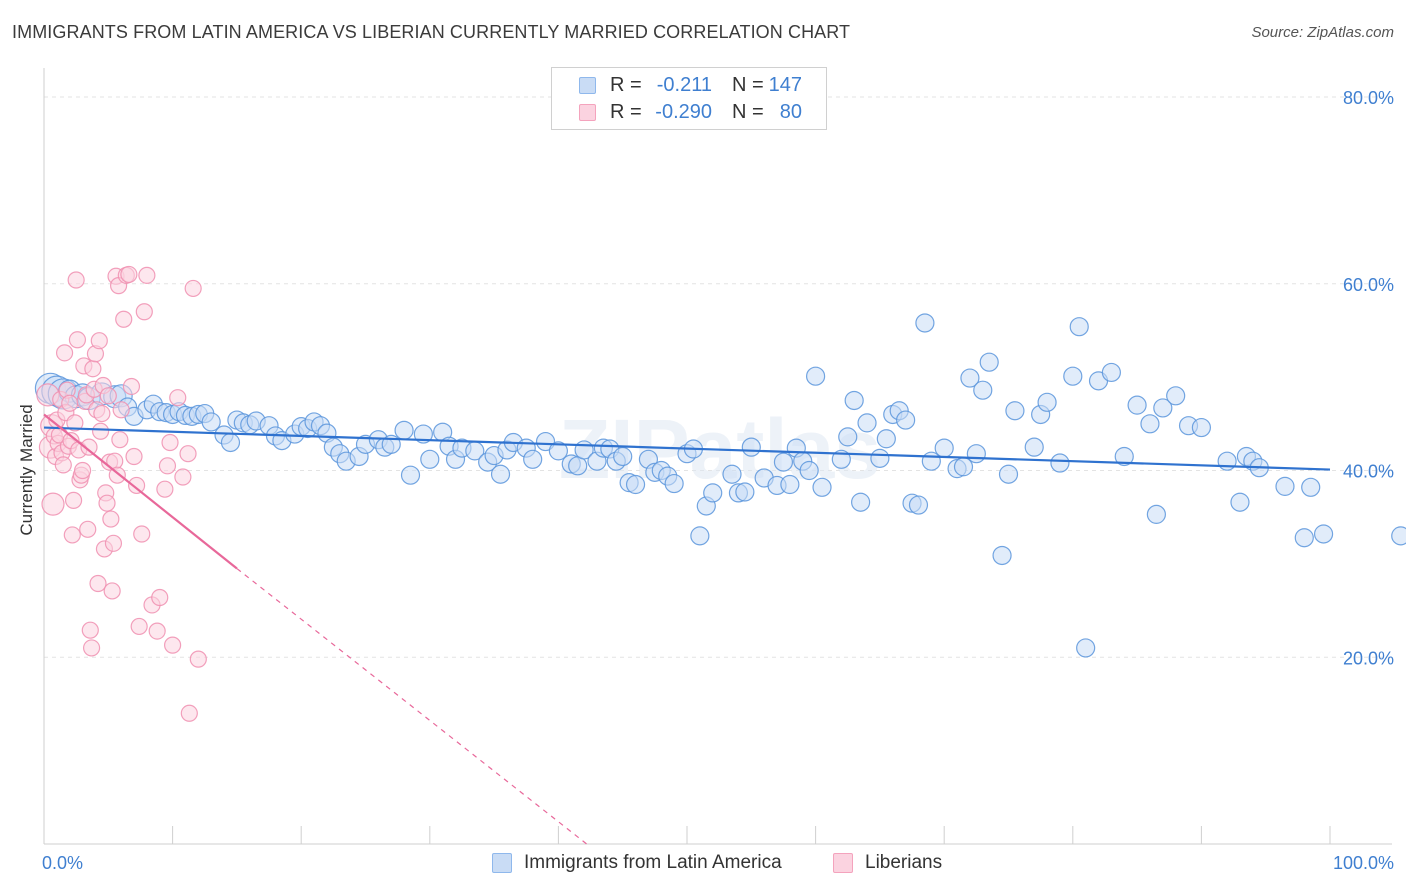 The width and height of the screenshot is (1406, 892). I want to click on series-liberians, so click(121, 493).